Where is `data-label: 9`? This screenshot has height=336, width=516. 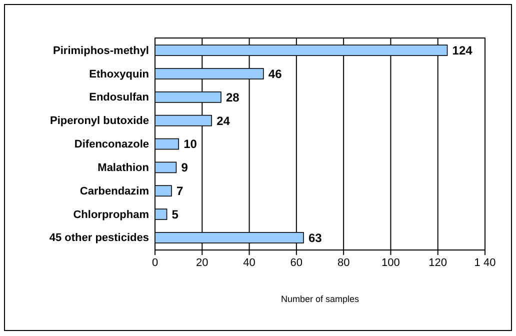
data-label: 9 is located at coordinates (184, 167).